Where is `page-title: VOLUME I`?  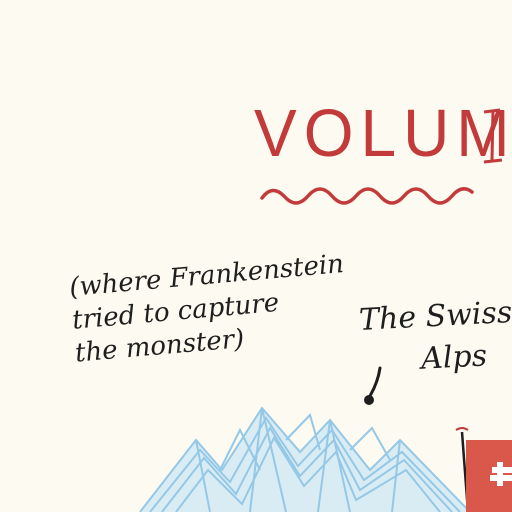 page-title: VOLUME I is located at coordinates (383, 133).